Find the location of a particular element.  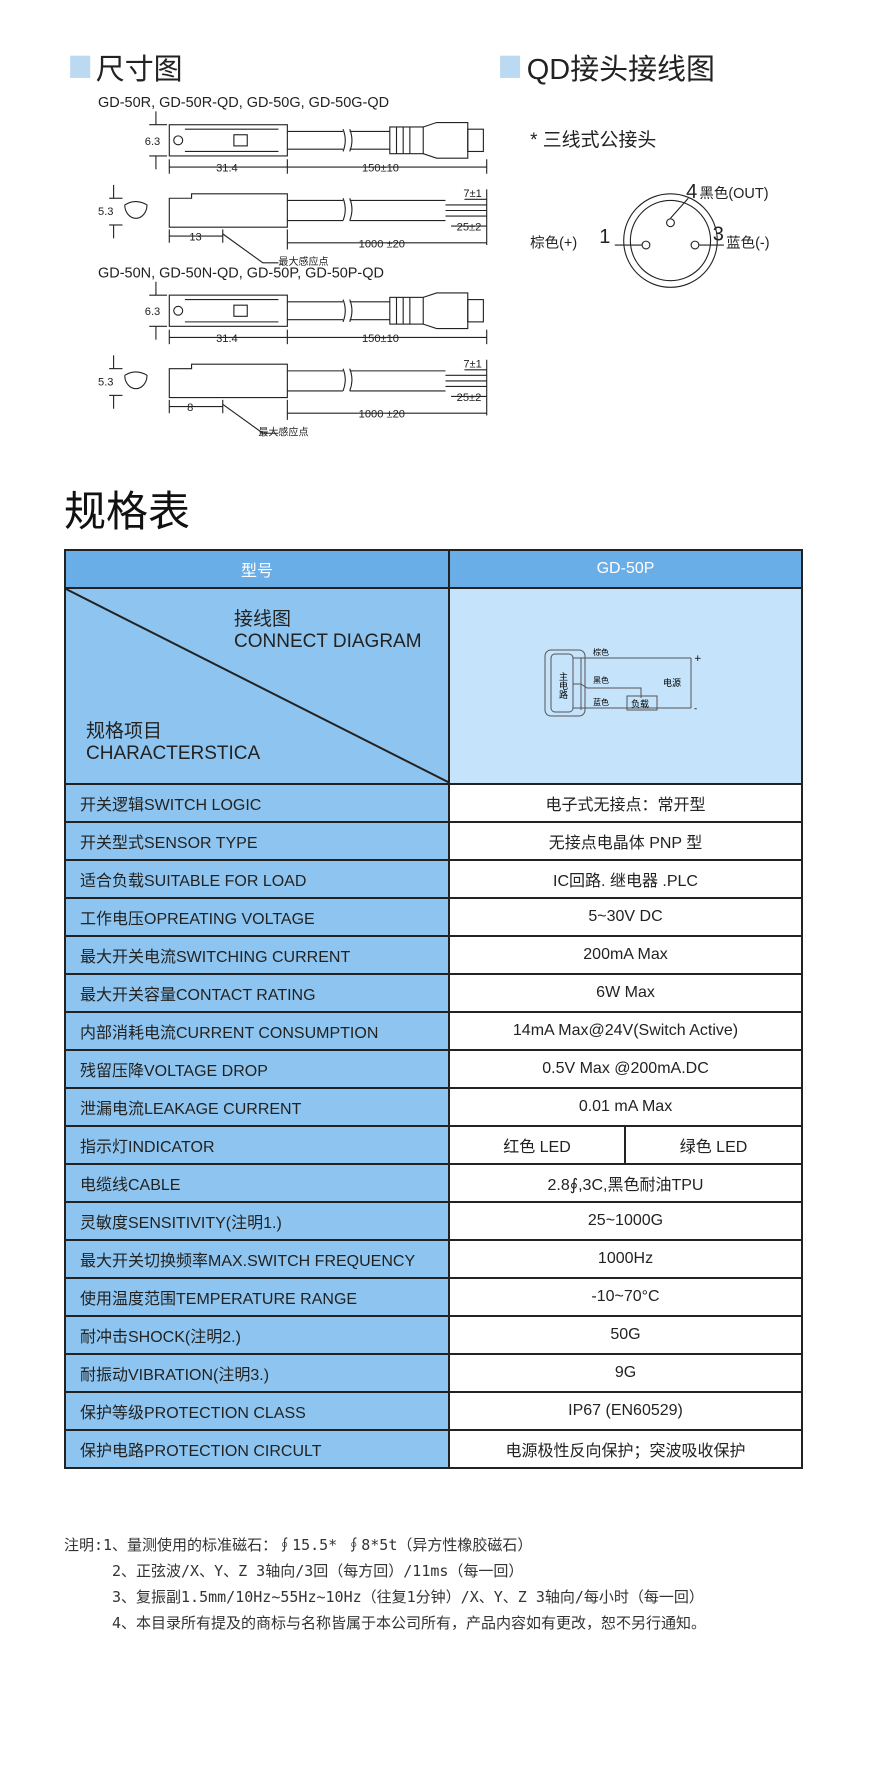

note-1: 注明:1、量测使用的标准磁石：∮15.5* ∮8*5t（异方性橡胶磁石） is located at coordinates (298, 1545).